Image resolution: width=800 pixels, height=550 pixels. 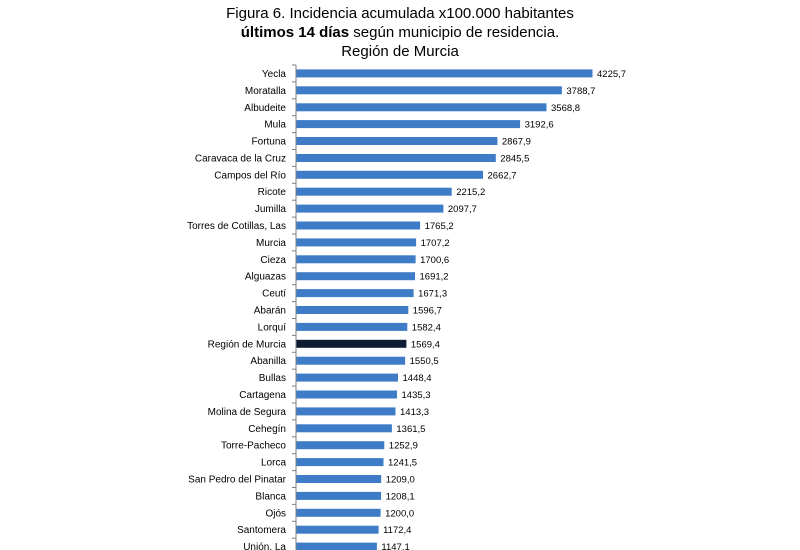 What do you see at coordinates (439, 226) in the screenshot?
I see `value-label: 1765,2` at bounding box center [439, 226].